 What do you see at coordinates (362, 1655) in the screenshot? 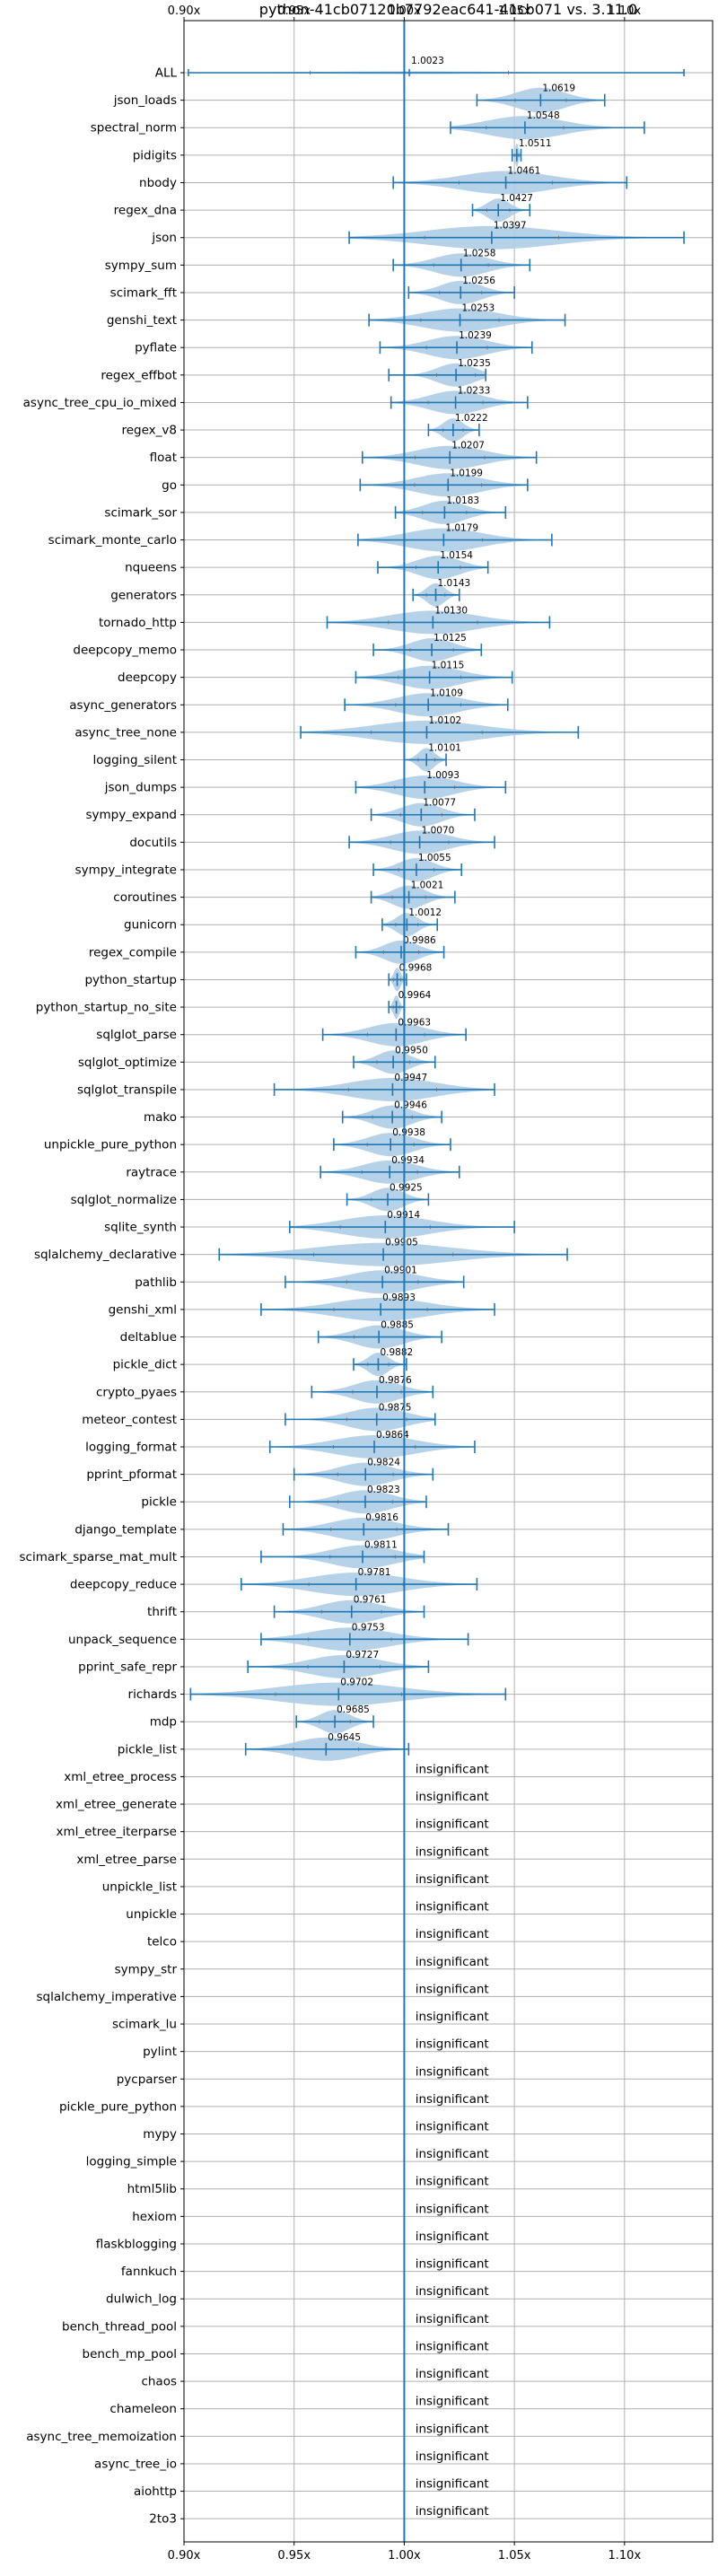
I see `violin-value-label: 0.9727` at bounding box center [362, 1655].